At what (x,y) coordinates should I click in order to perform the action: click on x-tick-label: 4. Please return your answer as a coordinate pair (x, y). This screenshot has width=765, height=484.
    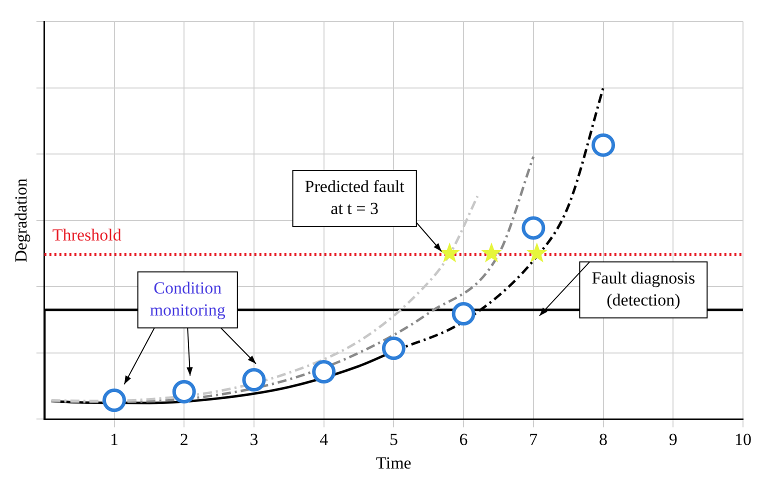
    Looking at the image, I should click on (324, 439).